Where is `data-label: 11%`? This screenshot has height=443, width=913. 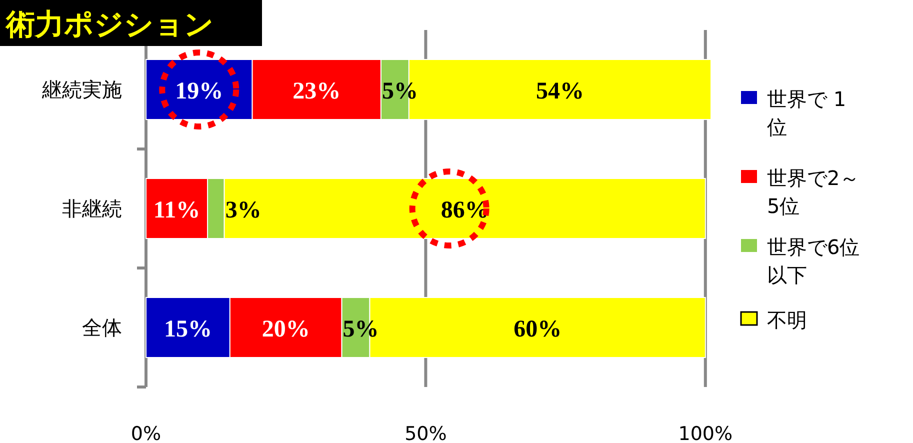
data-label: 11% is located at coordinates (176, 211).